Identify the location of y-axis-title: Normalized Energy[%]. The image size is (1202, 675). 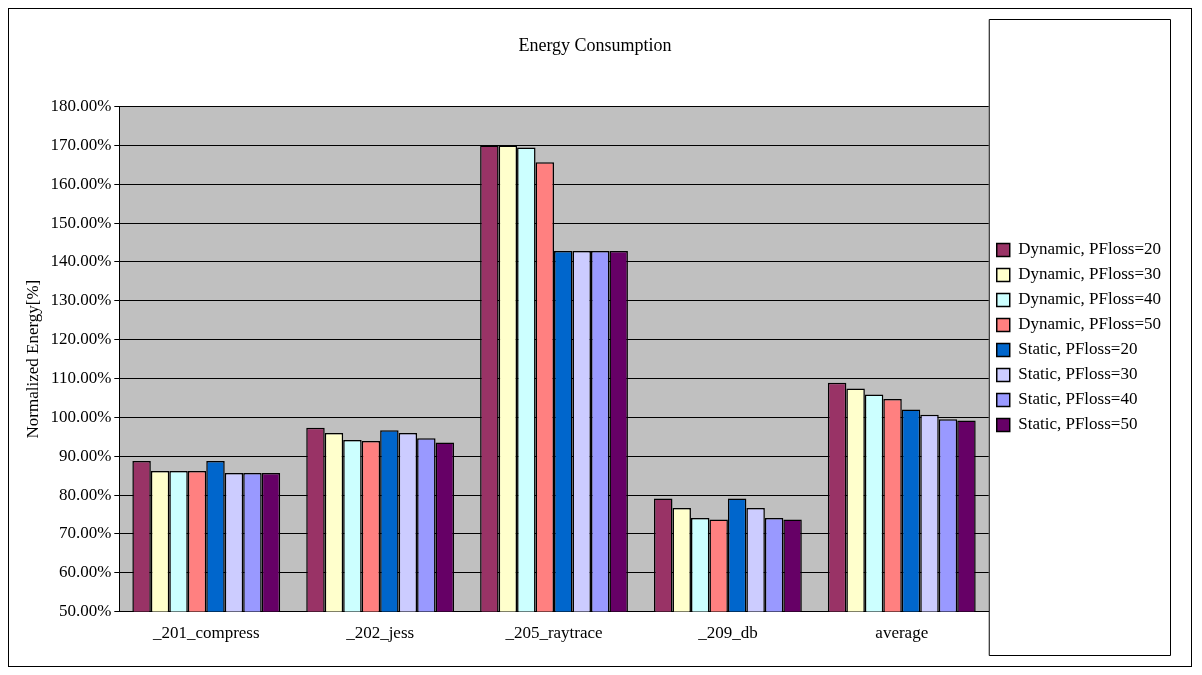
(32, 359).